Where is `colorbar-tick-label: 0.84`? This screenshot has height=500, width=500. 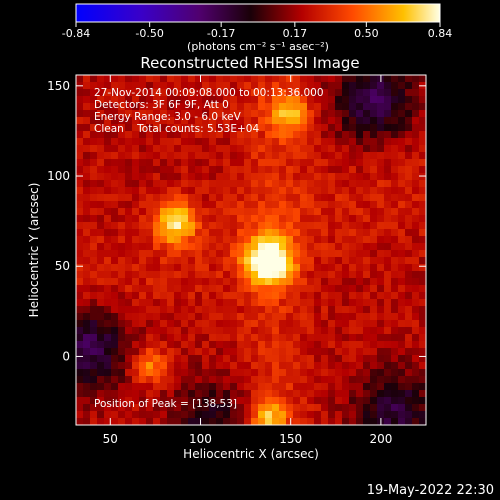 colorbar-tick-label: 0.84 is located at coordinates (440, 33).